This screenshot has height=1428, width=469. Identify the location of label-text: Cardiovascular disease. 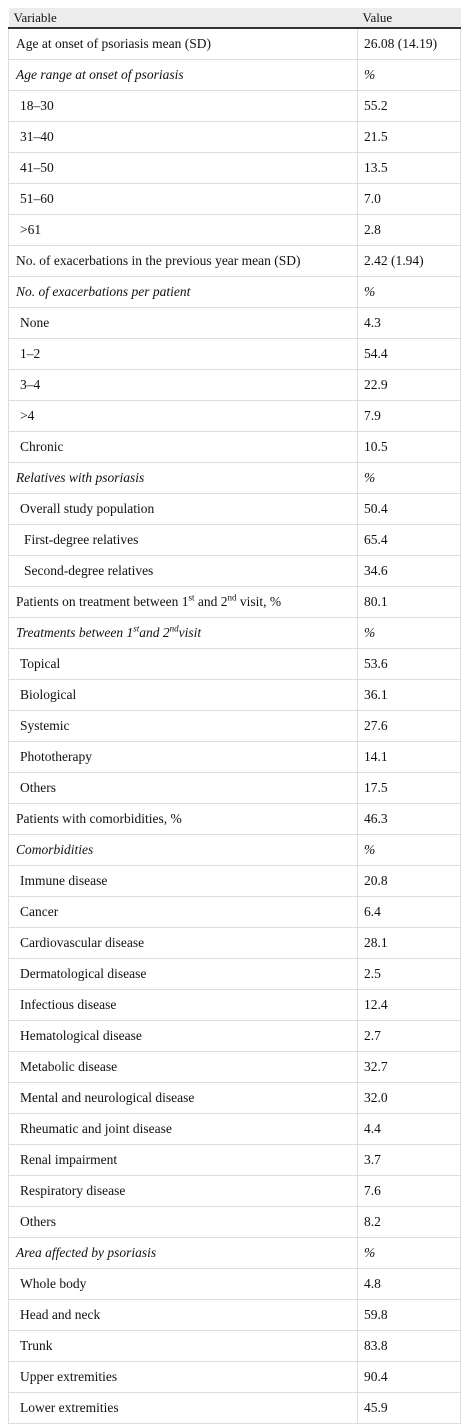
(82, 942).